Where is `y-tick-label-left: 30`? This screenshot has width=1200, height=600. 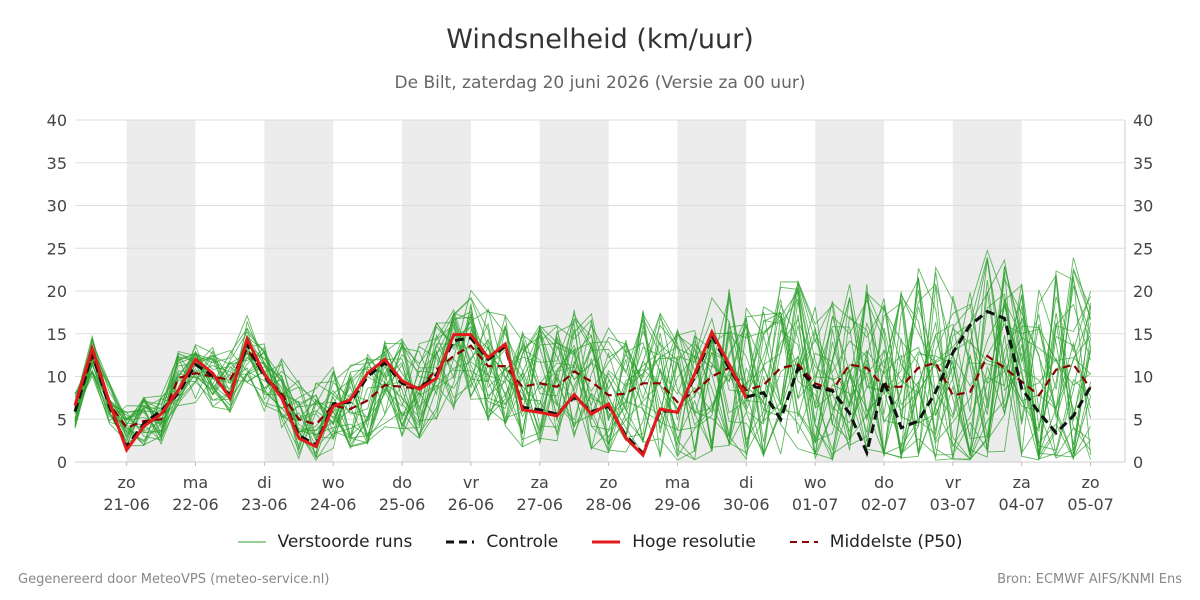 y-tick-label-left: 30 is located at coordinates (57, 206).